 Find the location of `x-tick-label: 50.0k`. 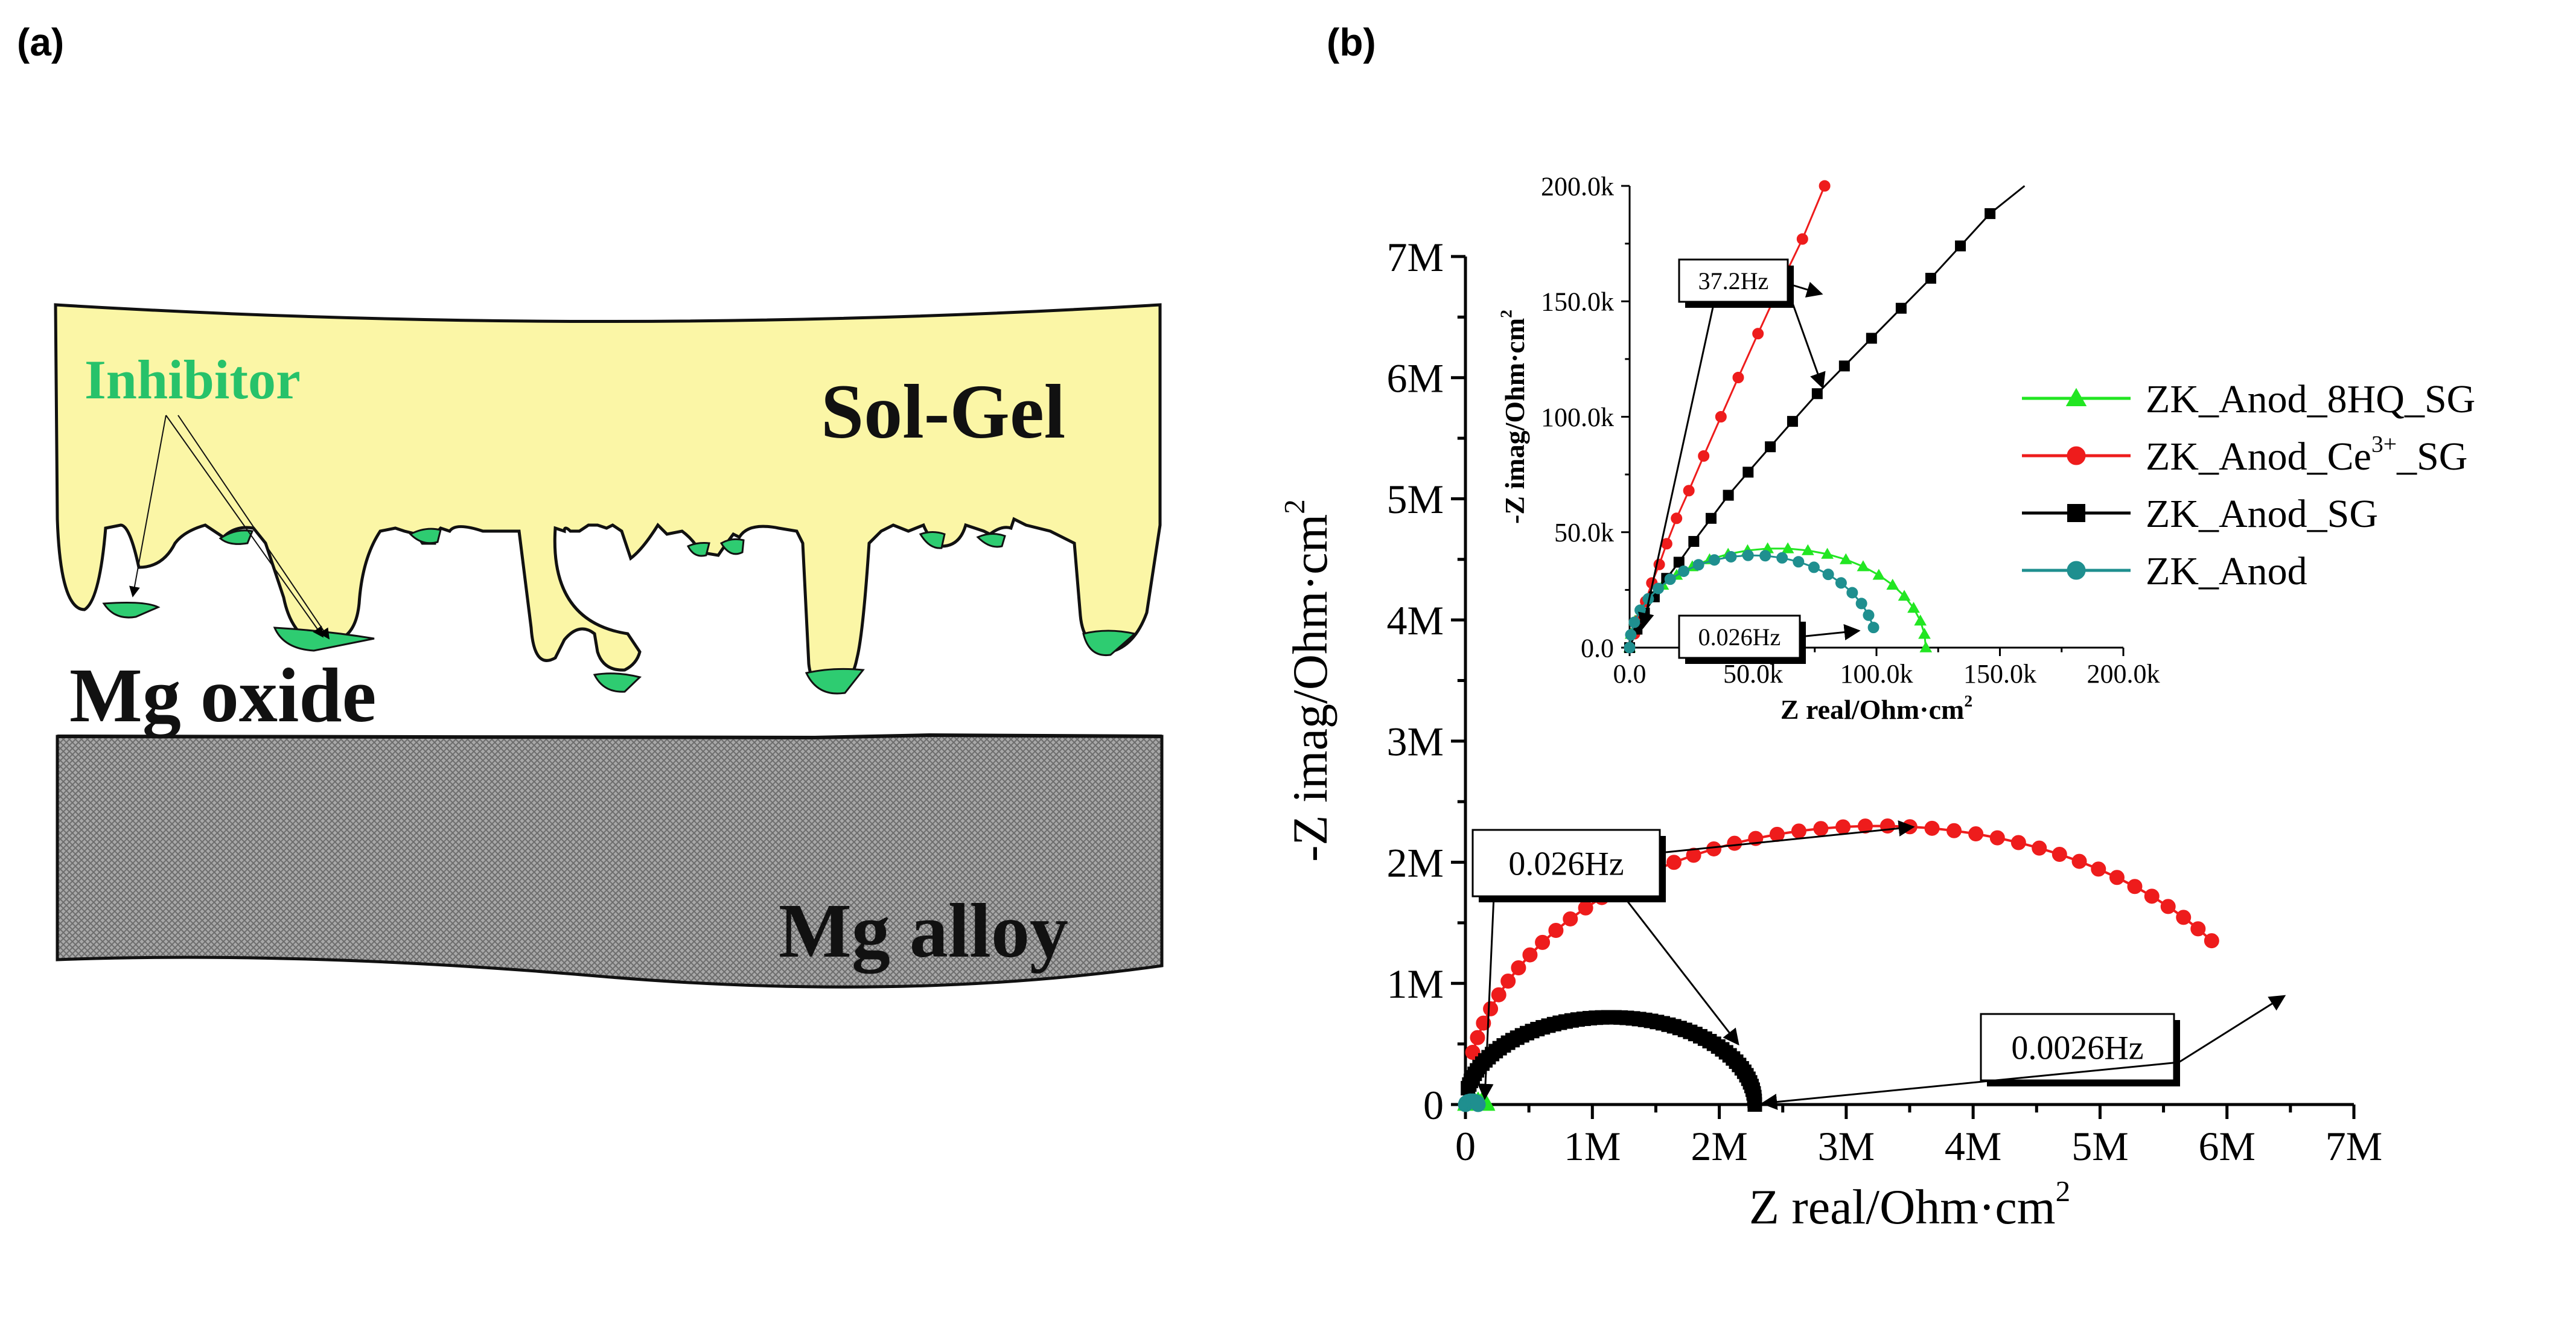

x-tick-label: 50.0k is located at coordinates (1753, 674).